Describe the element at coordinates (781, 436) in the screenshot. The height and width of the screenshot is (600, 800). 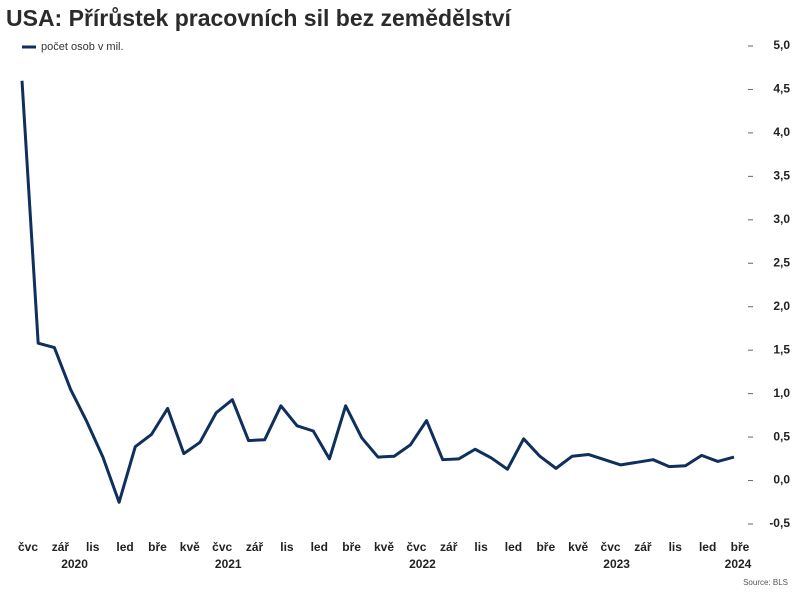
I see `y-tick-label: 0,5` at that location.